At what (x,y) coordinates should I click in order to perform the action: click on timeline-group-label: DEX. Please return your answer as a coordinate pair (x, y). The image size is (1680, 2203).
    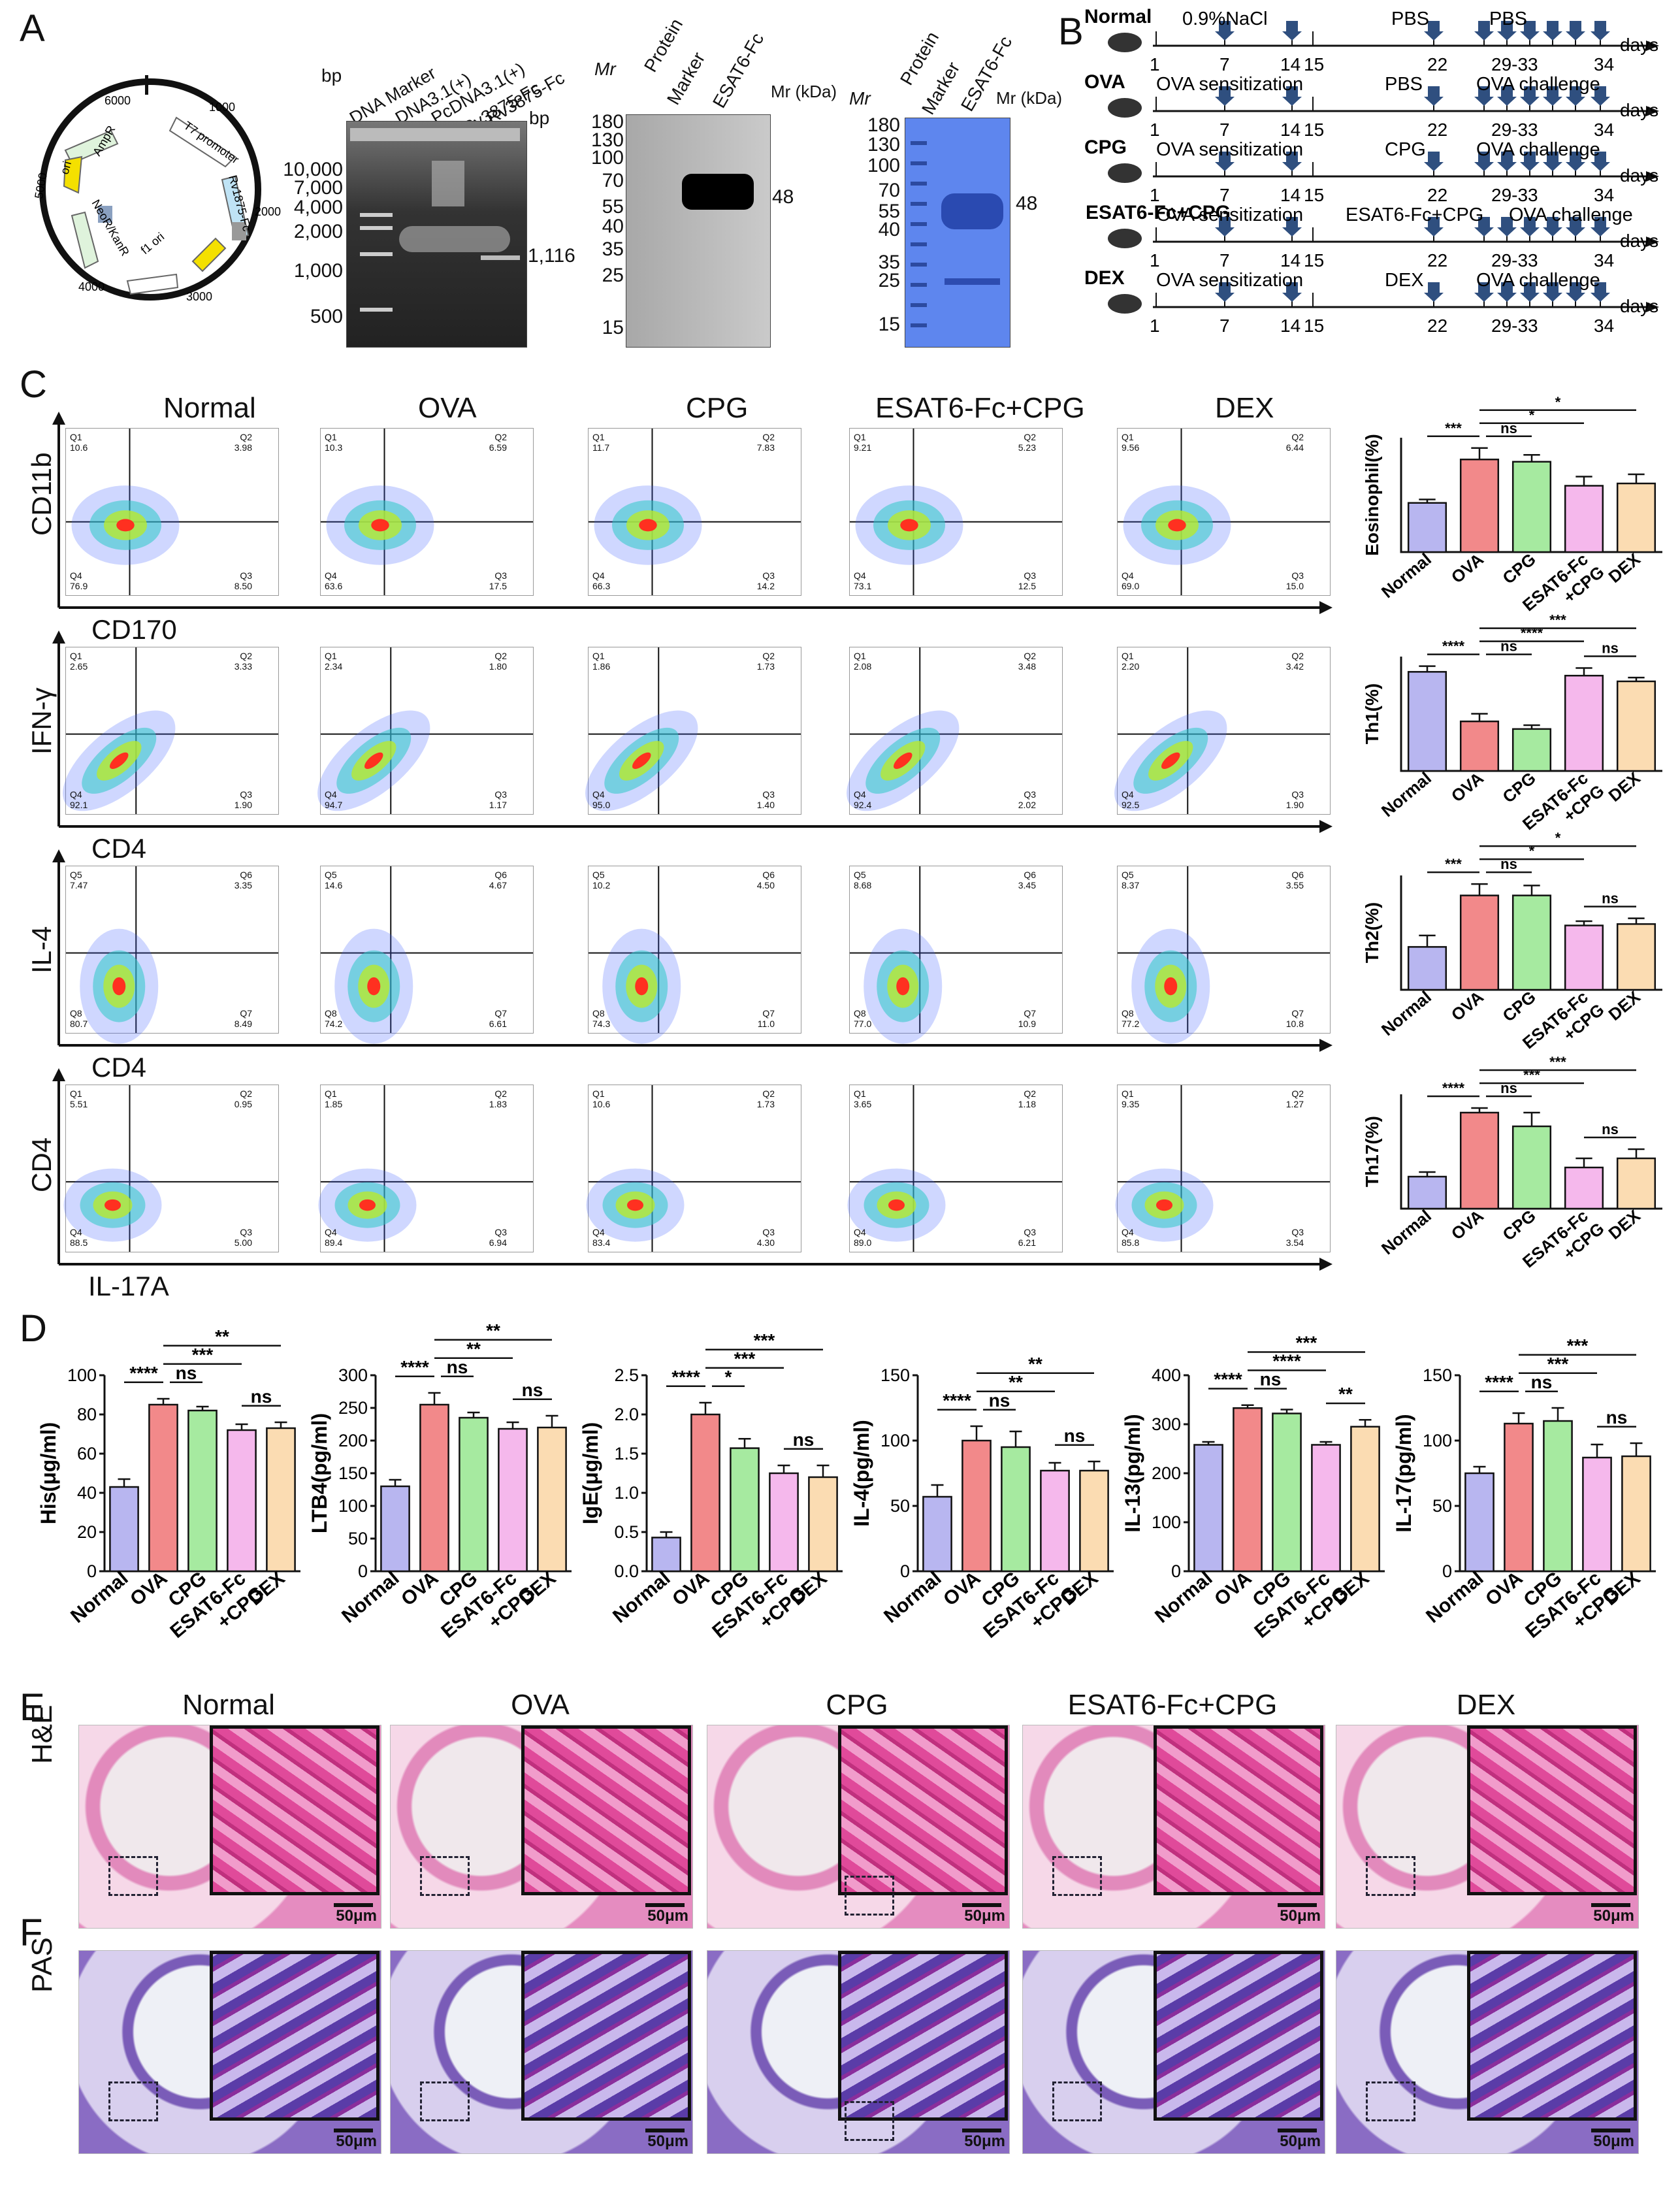
    Looking at the image, I should click on (1104, 278).